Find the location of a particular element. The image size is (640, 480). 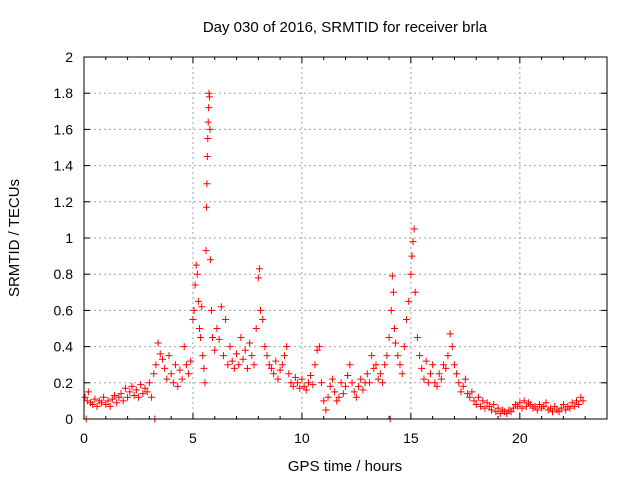

x-axis-title: GPS time / hours is located at coordinates (345, 466).